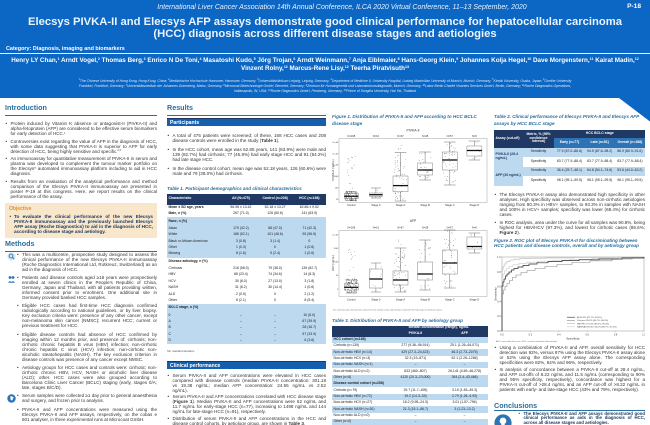 This screenshot has width=650, height=425. I want to click on svg-text: 500, so click(337, 263).